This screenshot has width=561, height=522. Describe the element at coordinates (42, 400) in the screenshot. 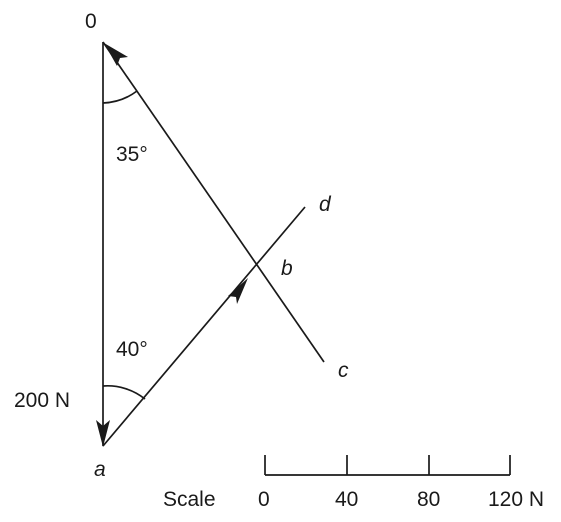

I see `force-label: 200 N` at that location.